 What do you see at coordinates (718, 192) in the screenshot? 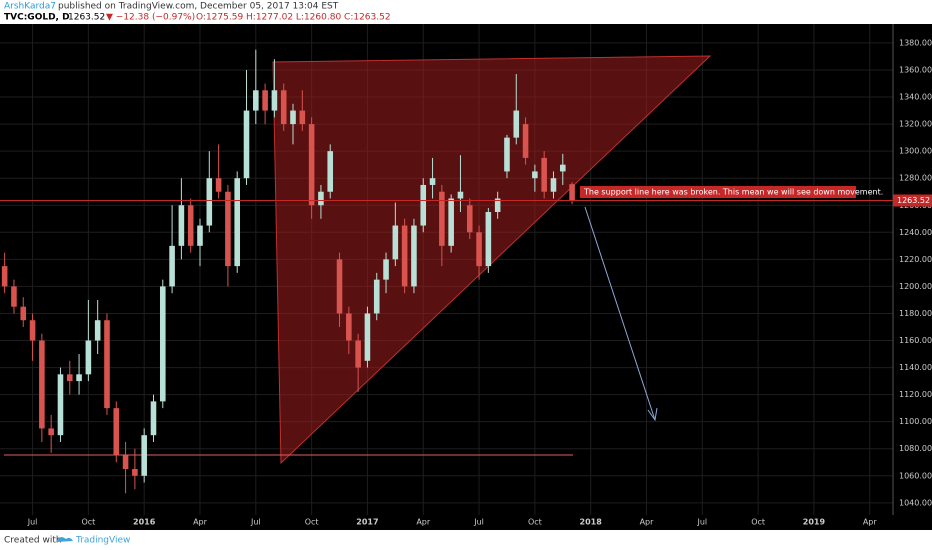
I see `annotation-bg` at bounding box center [718, 192].